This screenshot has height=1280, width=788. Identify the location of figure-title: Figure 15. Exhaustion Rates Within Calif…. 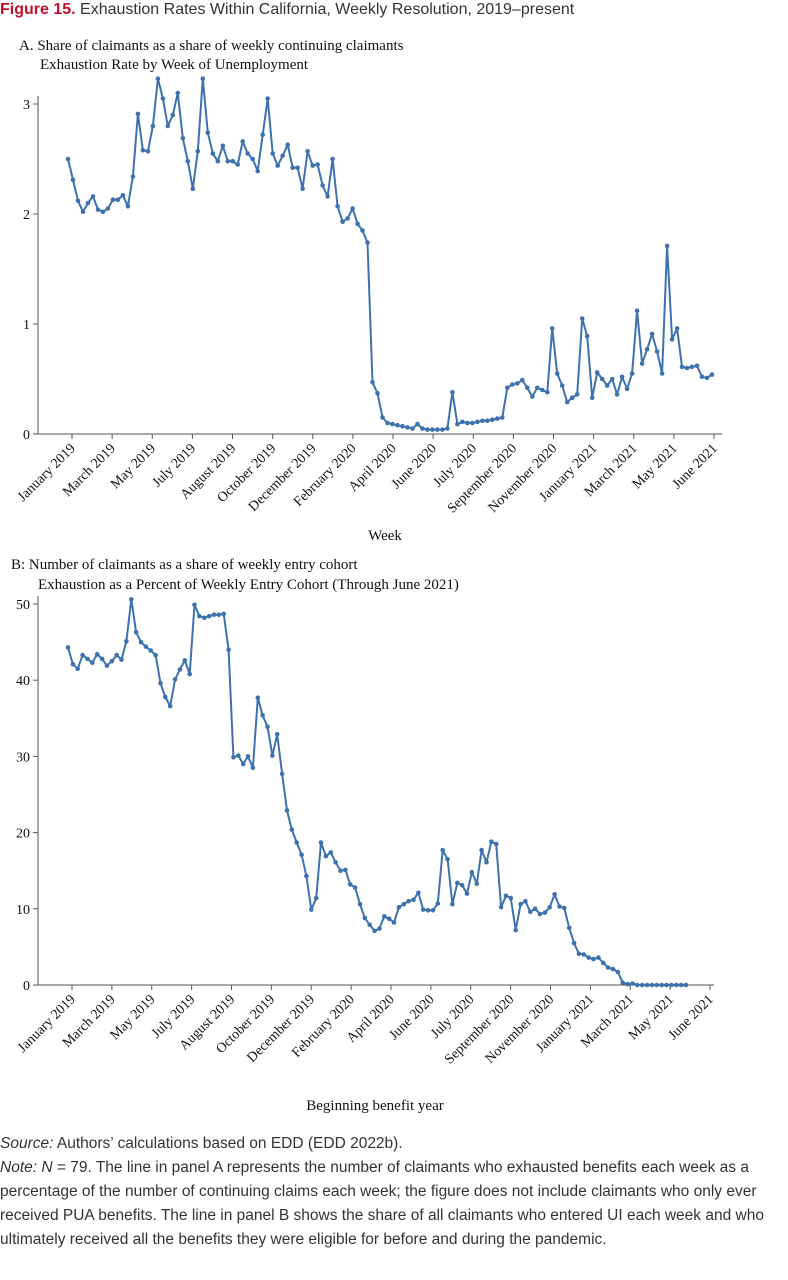
(287, 10).